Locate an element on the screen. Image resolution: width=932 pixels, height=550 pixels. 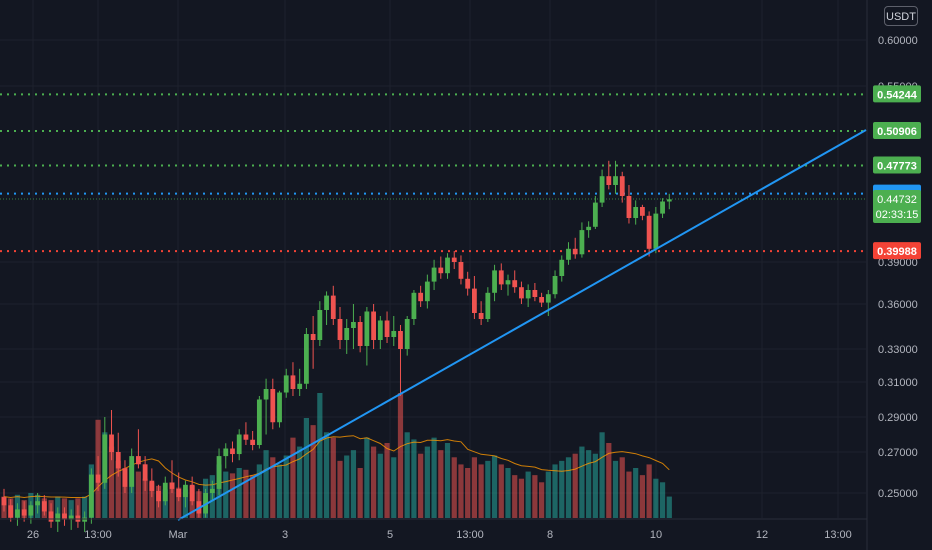
level-price-label: 0.54244 is located at coordinates (897, 95).